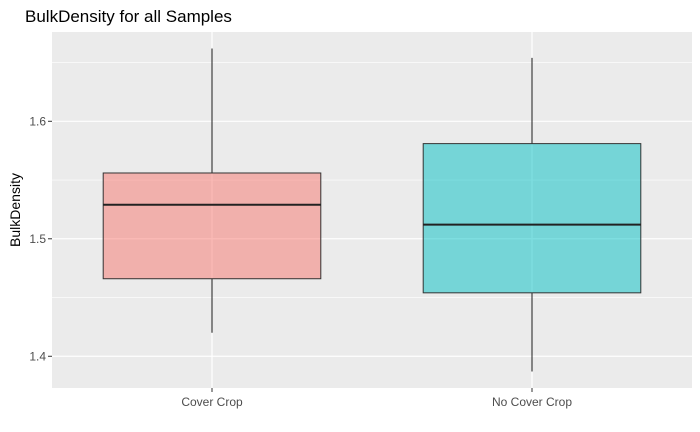 The height and width of the screenshot is (432, 700). What do you see at coordinates (376, 398) in the screenshot?
I see `x-axis: Cover Crop No Cover Crop` at bounding box center [376, 398].